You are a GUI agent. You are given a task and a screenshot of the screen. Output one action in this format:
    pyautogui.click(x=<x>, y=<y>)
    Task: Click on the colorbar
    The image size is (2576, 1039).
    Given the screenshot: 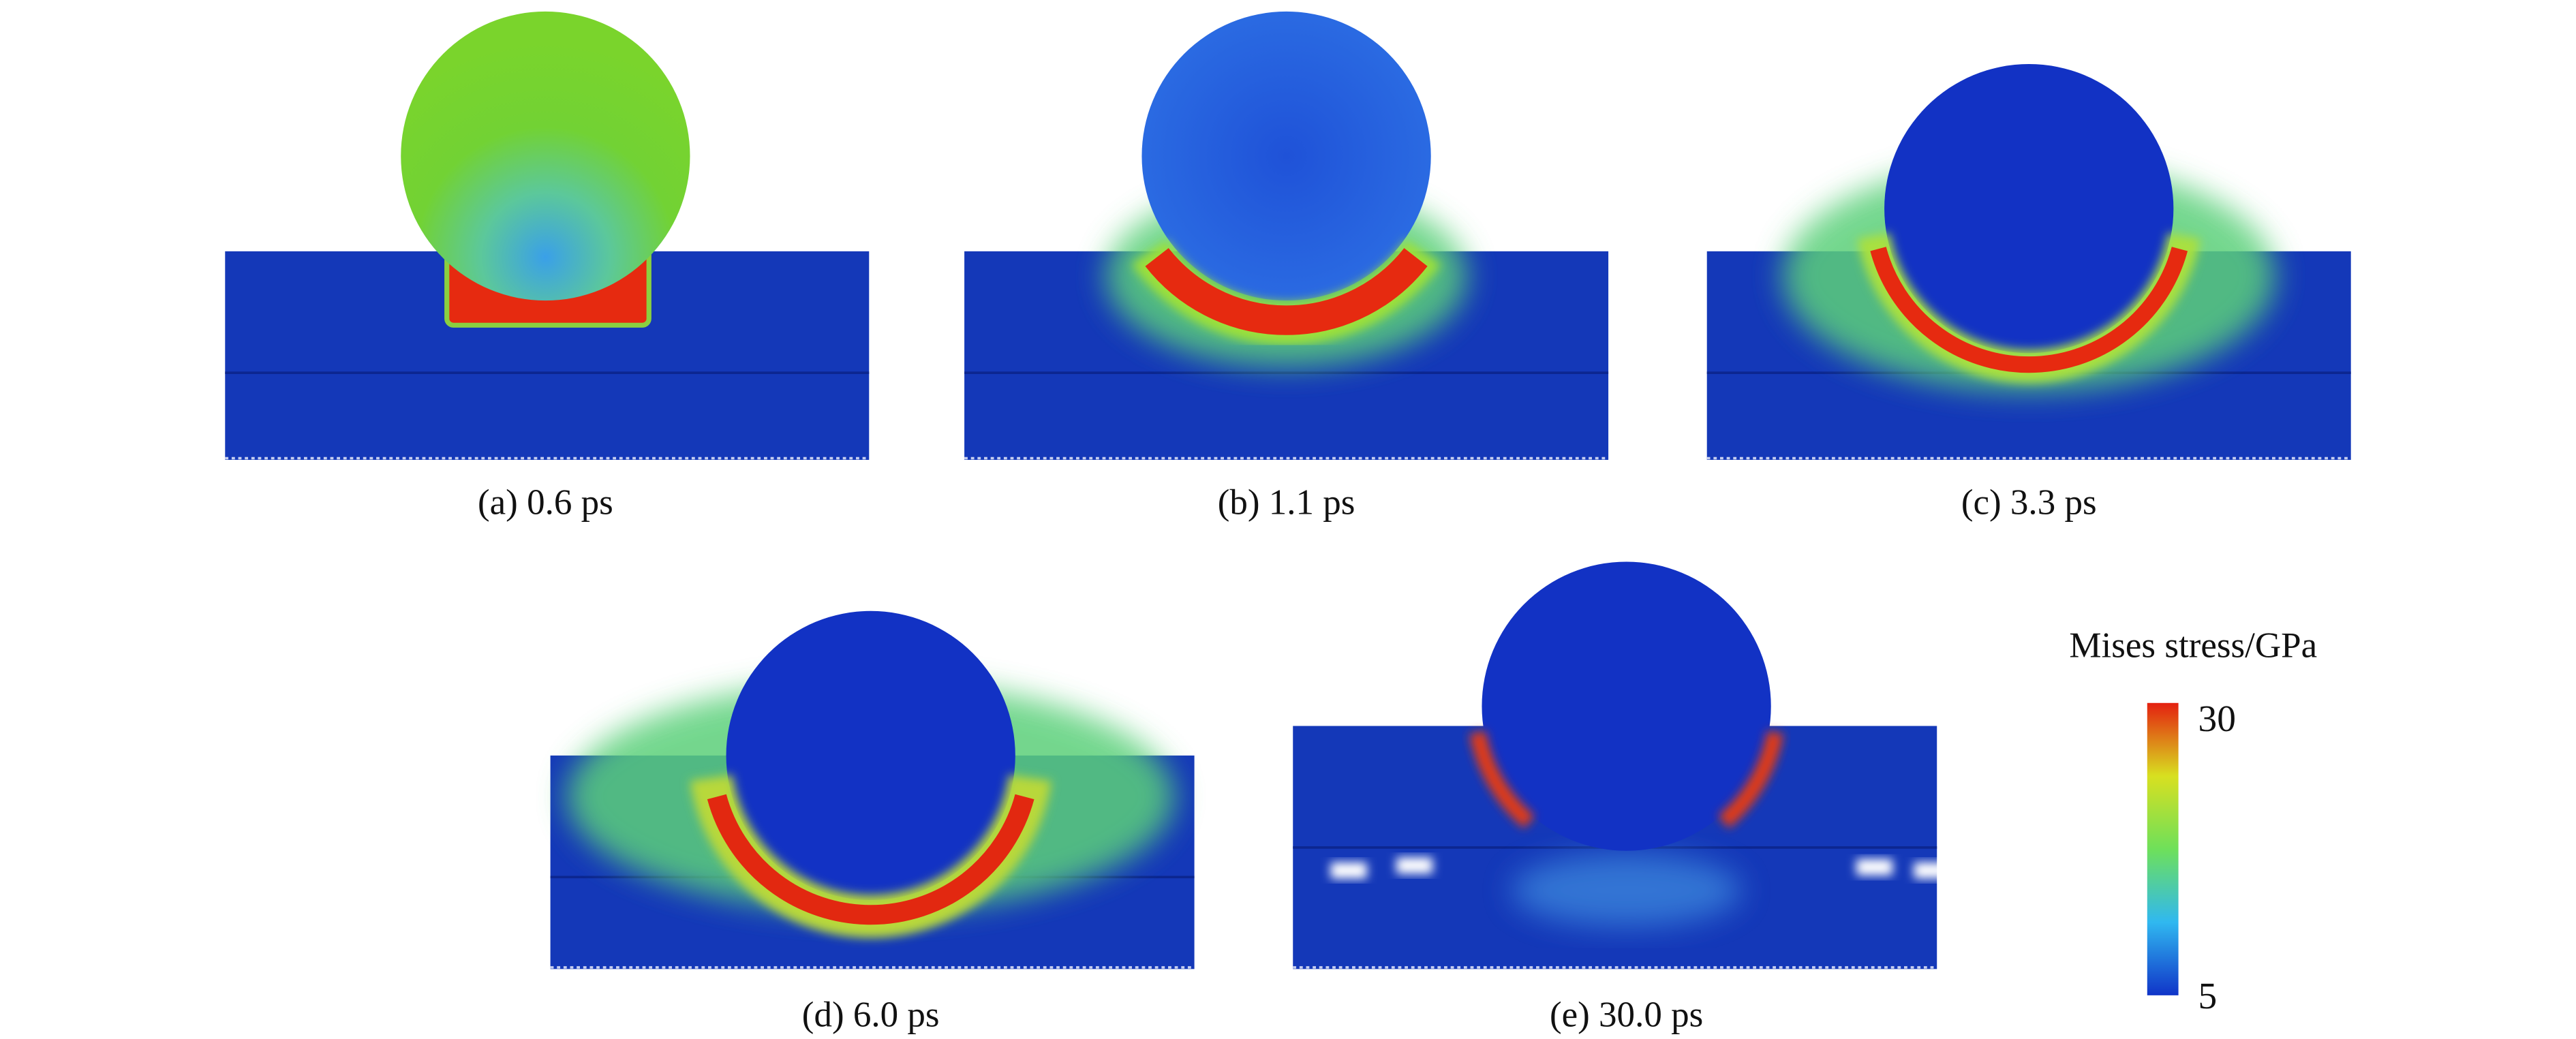 What is the action you would take?
    pyautogui.click(x=2163, y=849)
    